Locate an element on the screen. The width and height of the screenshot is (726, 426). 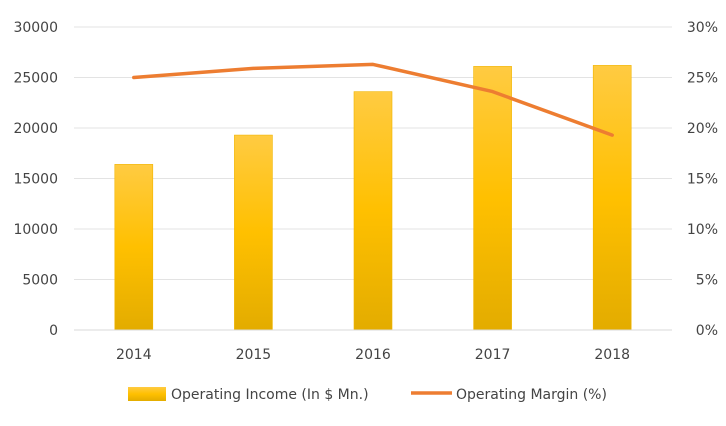
bar-2015 is located at coordinates (253, 232).